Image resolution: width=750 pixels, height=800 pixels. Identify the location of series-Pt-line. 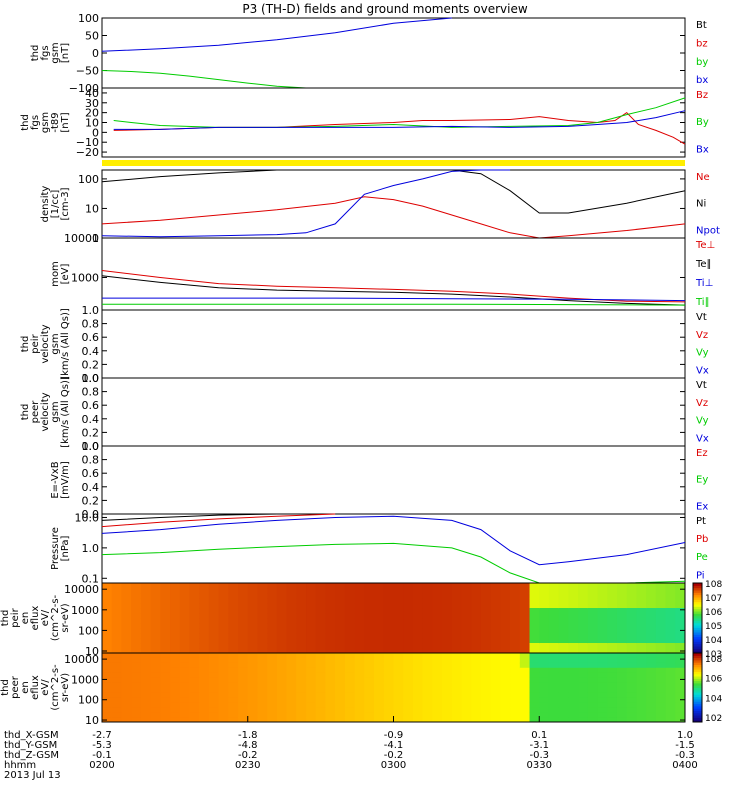
(203, 517).